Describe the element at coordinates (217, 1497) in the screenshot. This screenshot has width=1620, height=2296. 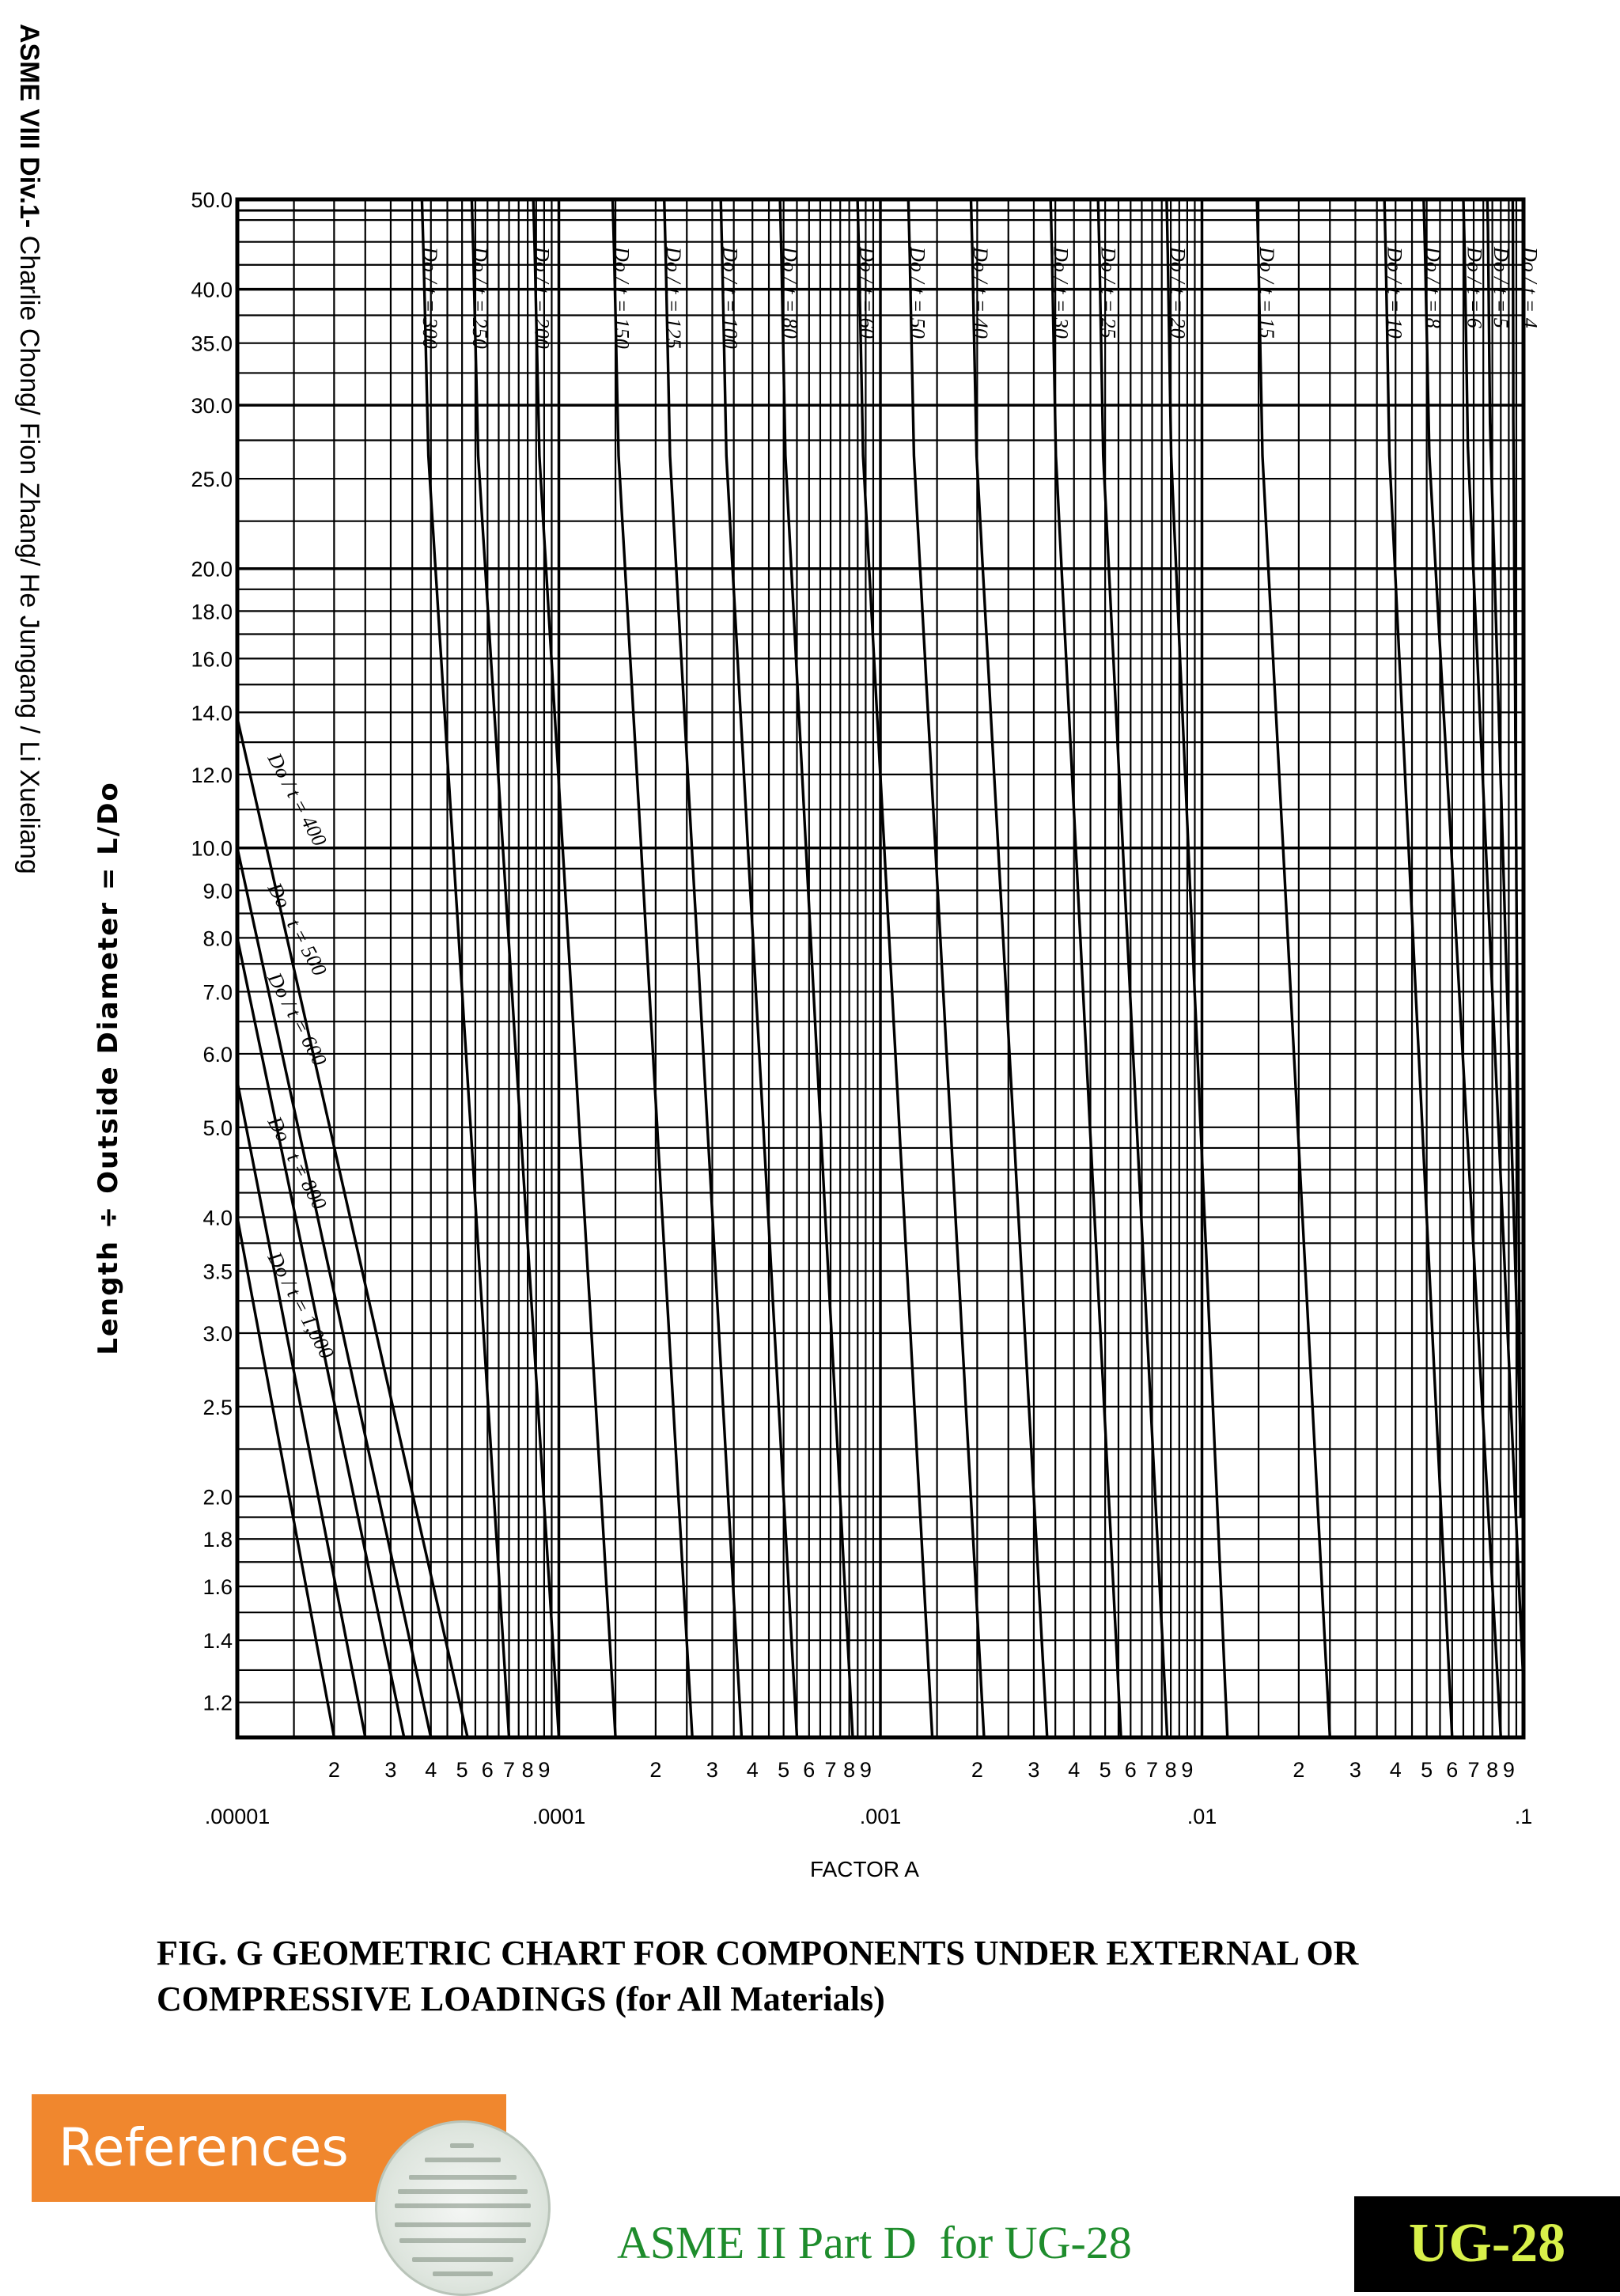
I see `y-tick-label: 2.0` at that location.